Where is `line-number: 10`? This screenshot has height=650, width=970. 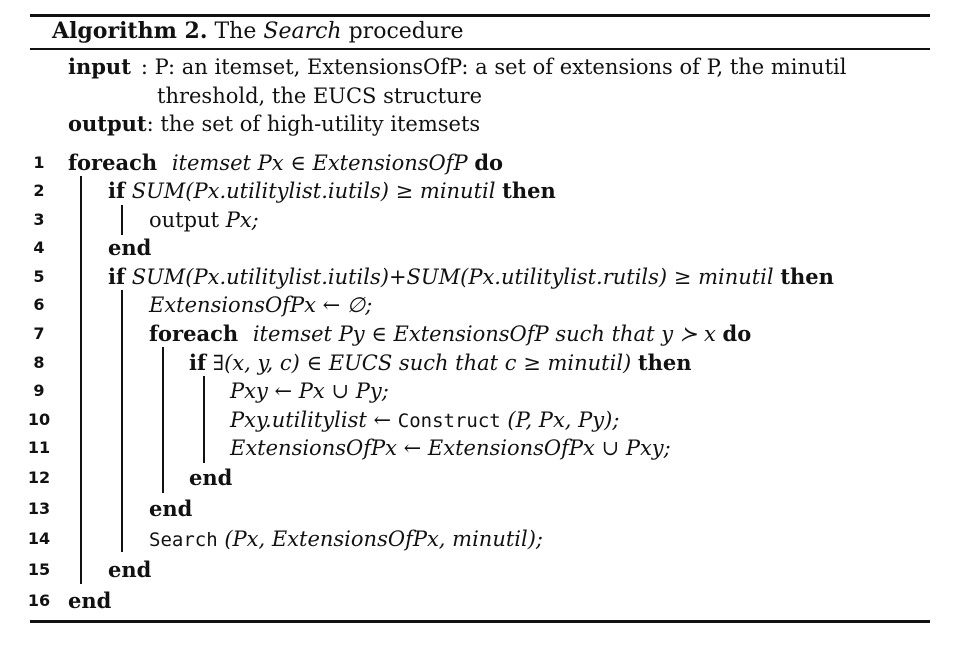 line-number: 10 is located at coordinates (39, 419).